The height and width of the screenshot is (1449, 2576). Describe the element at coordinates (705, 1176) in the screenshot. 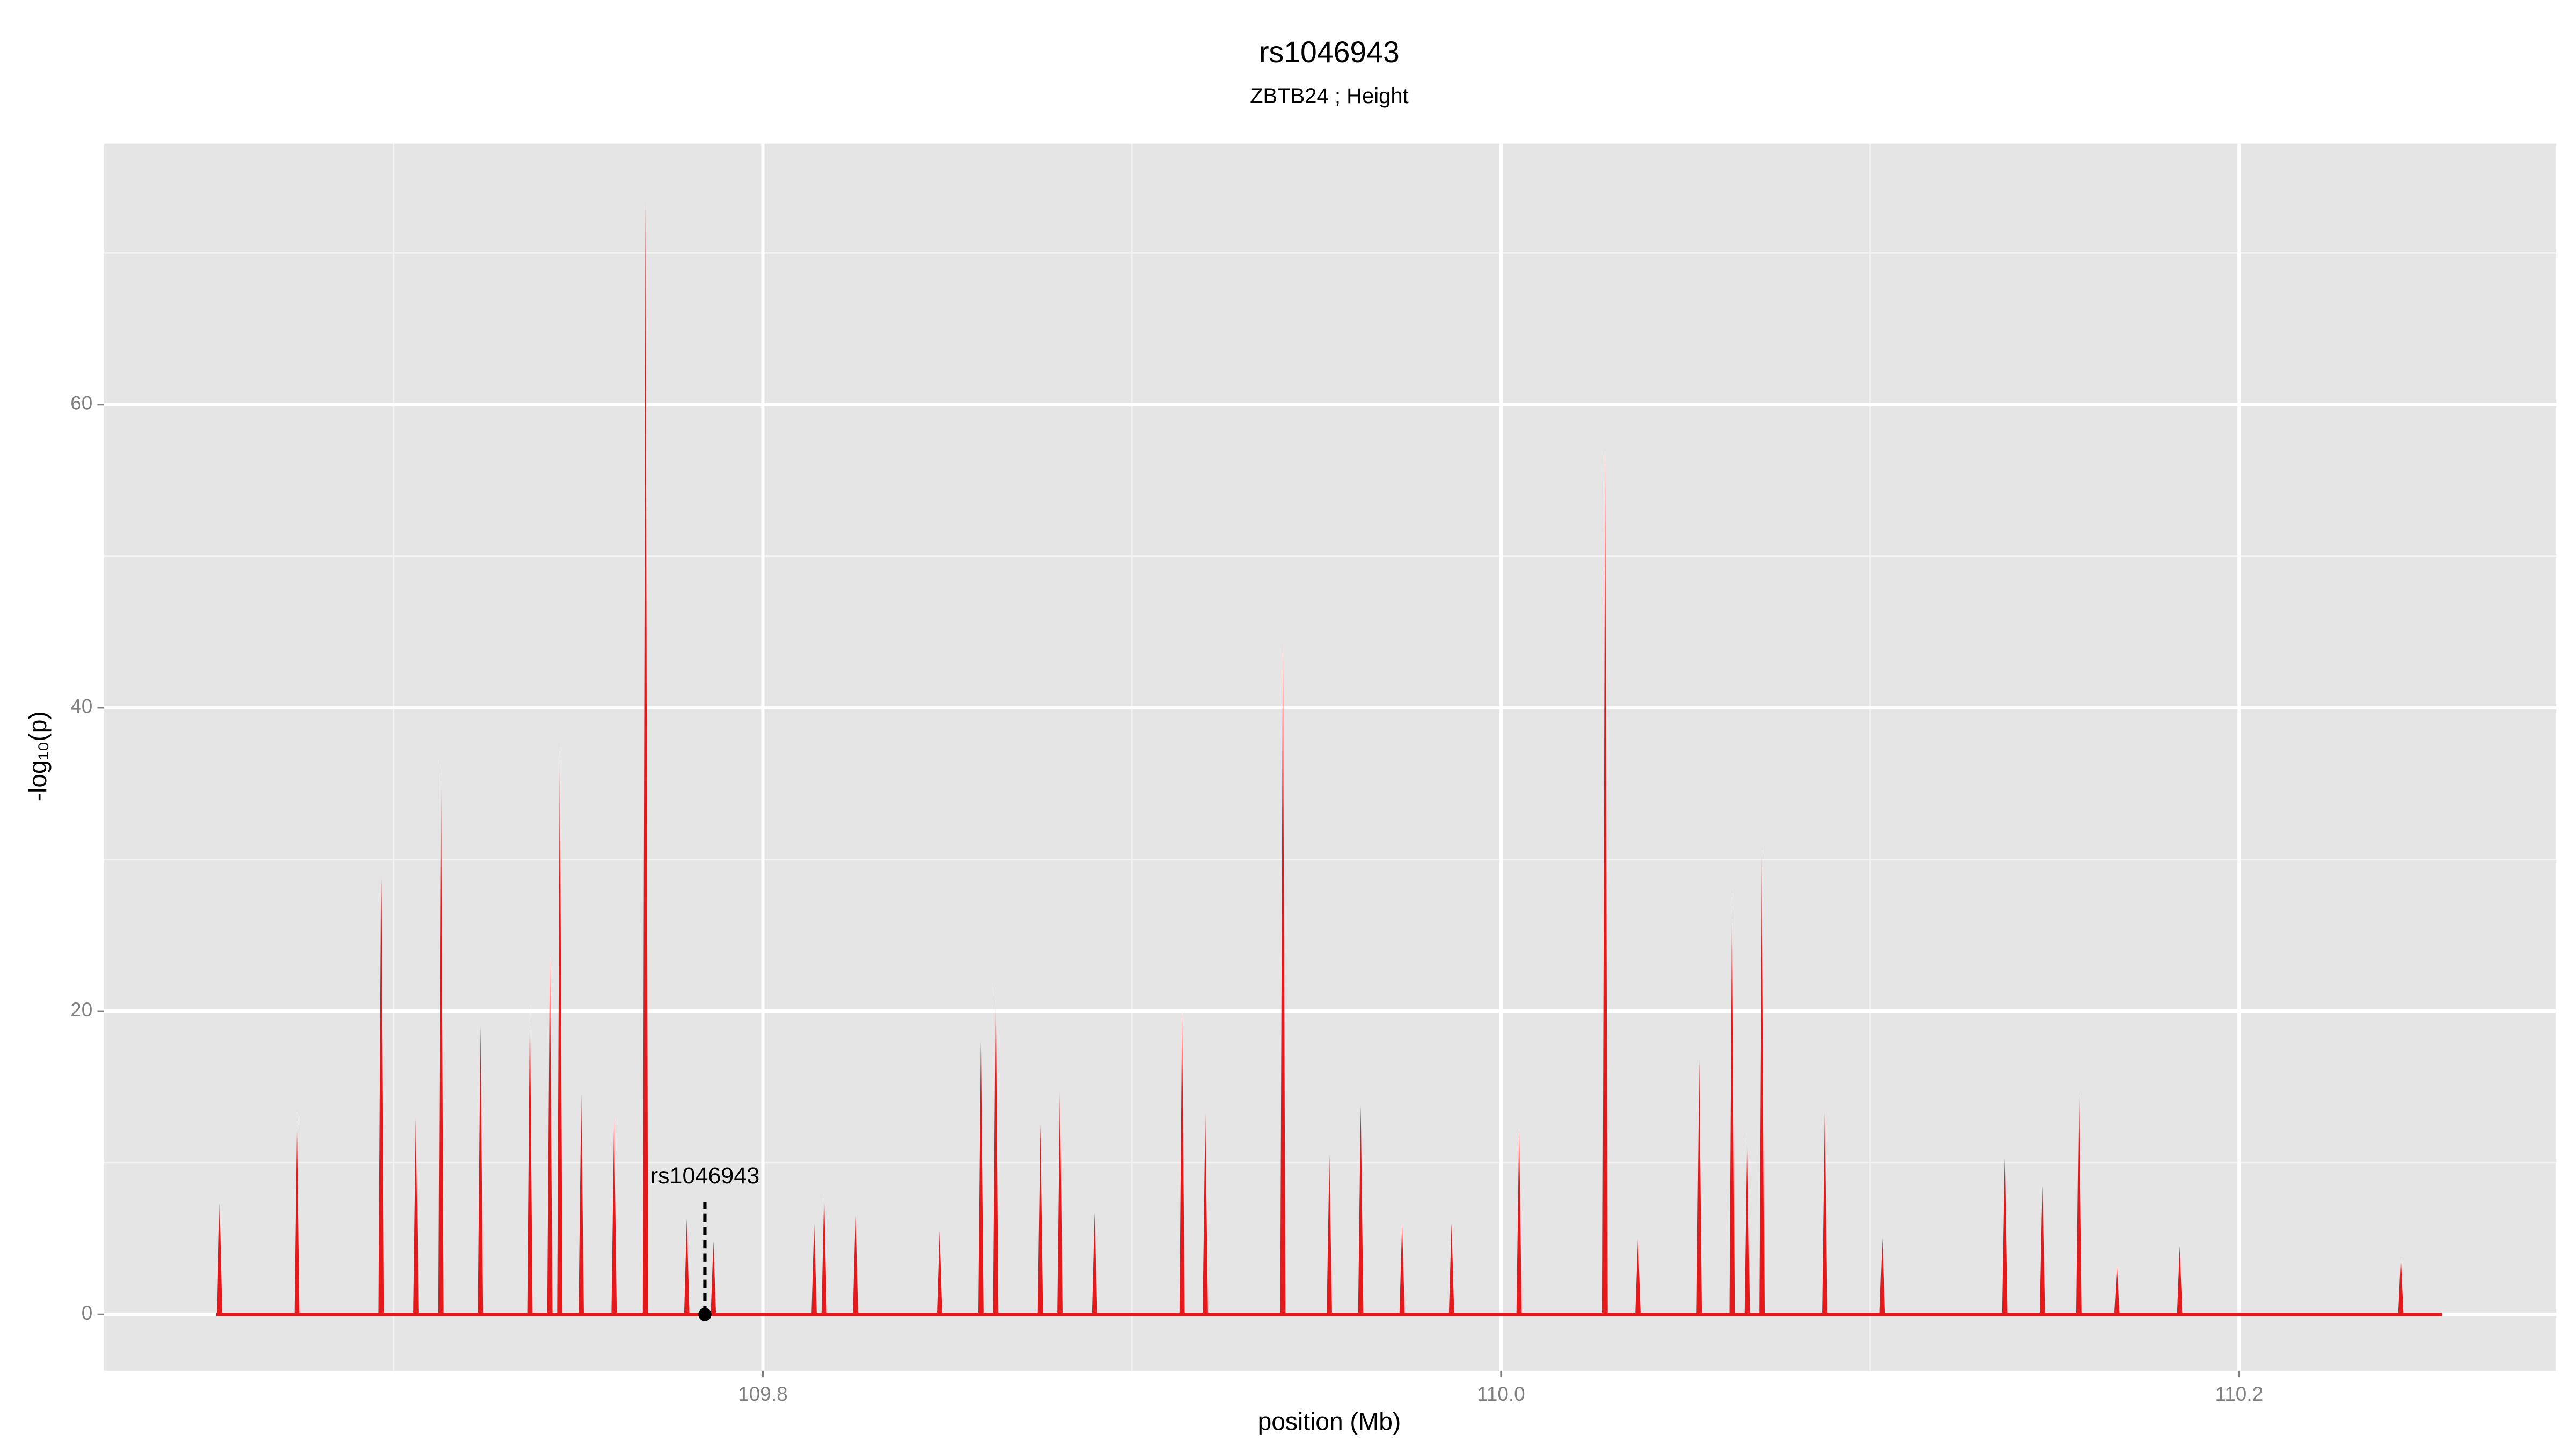

I see `highlight-label: rs1046943` at that location.